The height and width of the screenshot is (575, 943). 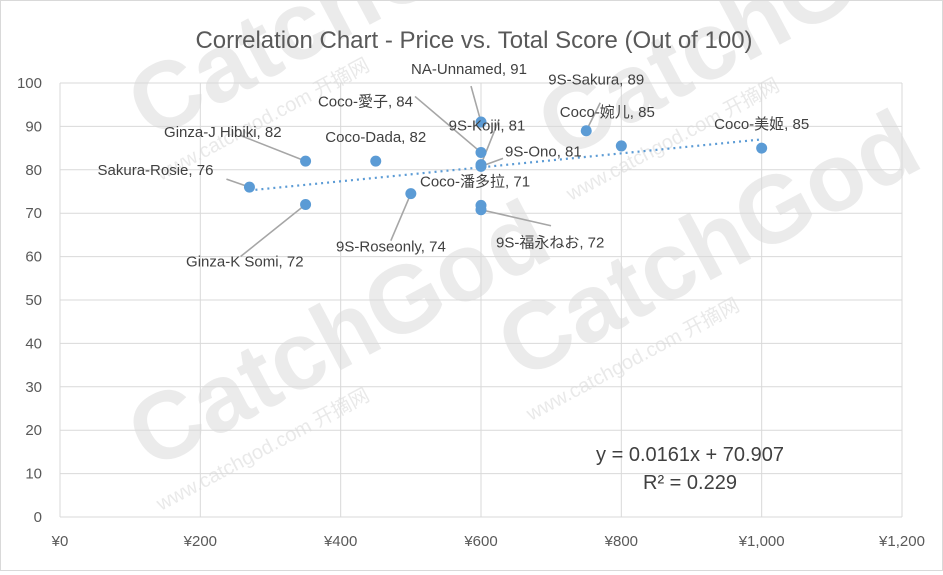 What do you see at coordinates (33, 343) in the screenshot?
I see `y-tick-label: 40` at bounding box center [33, 343].